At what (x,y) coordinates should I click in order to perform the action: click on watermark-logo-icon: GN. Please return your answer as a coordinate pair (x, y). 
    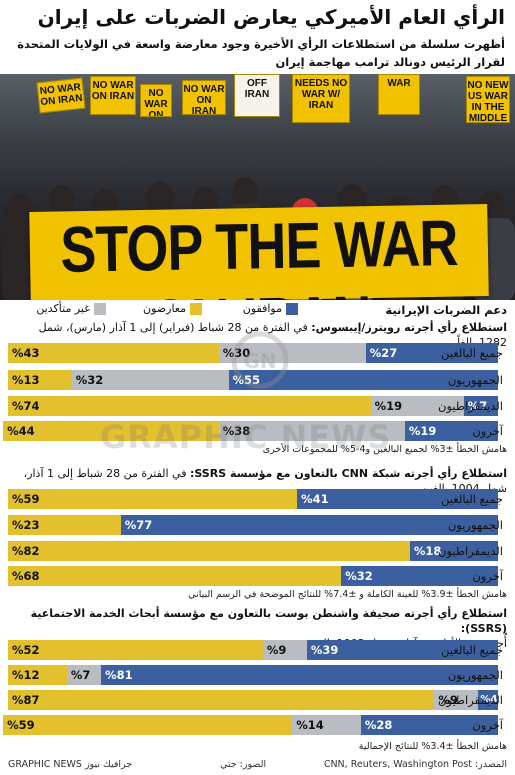
    Looking at the image, I should click on (260, 360).